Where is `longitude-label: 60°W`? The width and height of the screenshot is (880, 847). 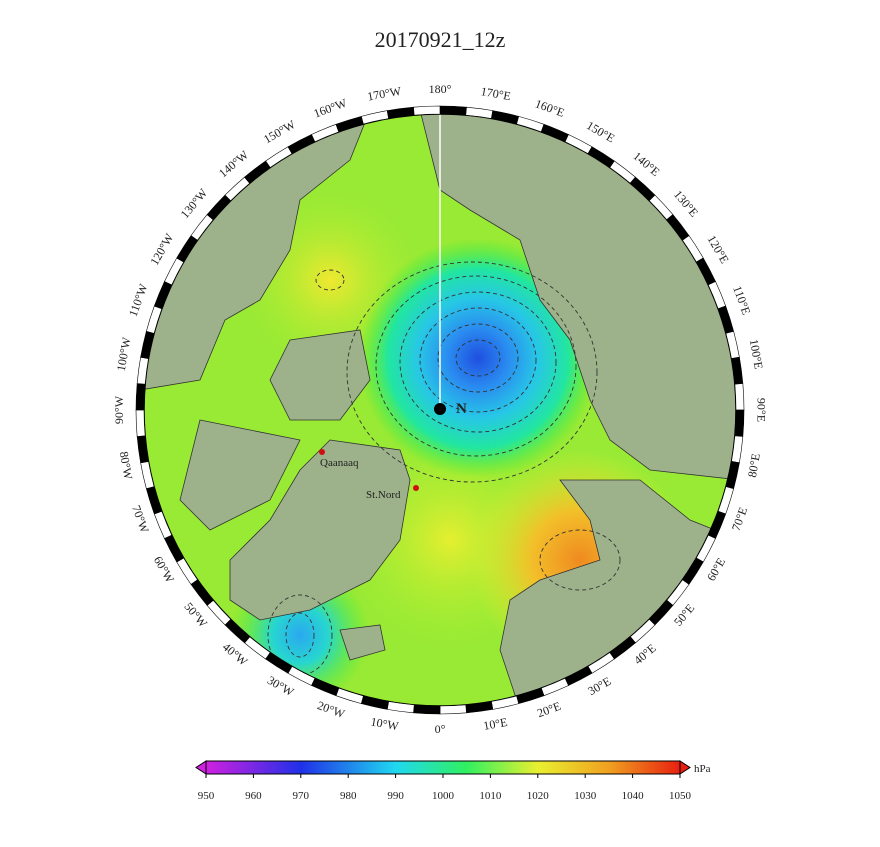 longitude-label: 60°W is located at coordinates (164, 570).